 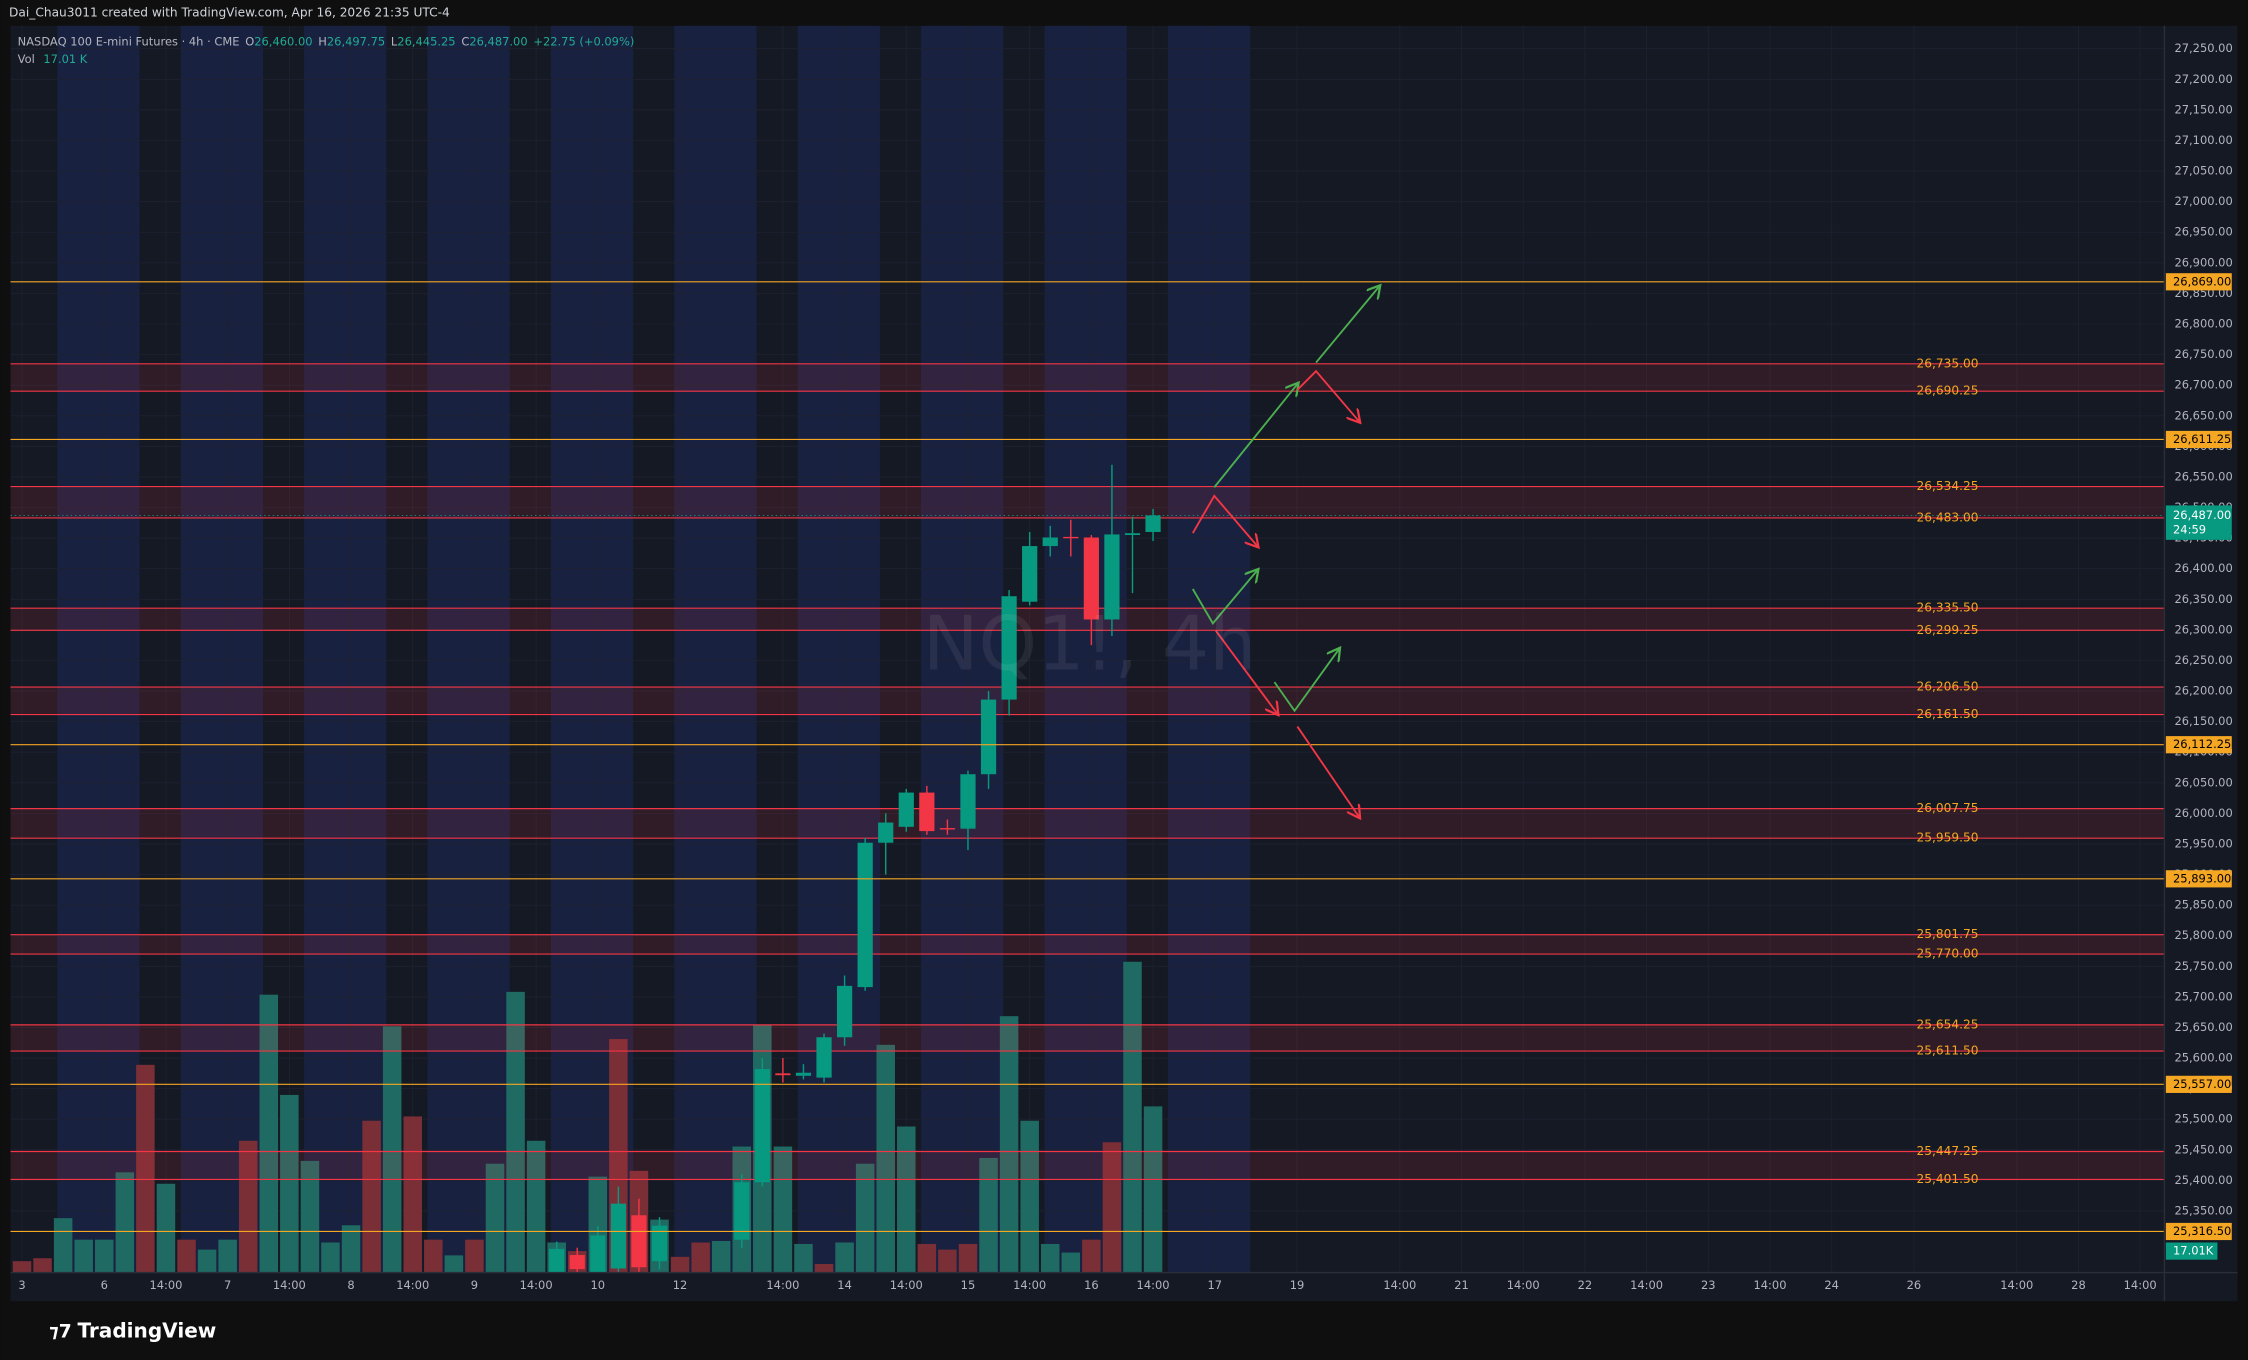 What do you see at coordinates (426, 41) in the screenshot?
I see `value: 26,445.25` at bounding box center [426, 41].